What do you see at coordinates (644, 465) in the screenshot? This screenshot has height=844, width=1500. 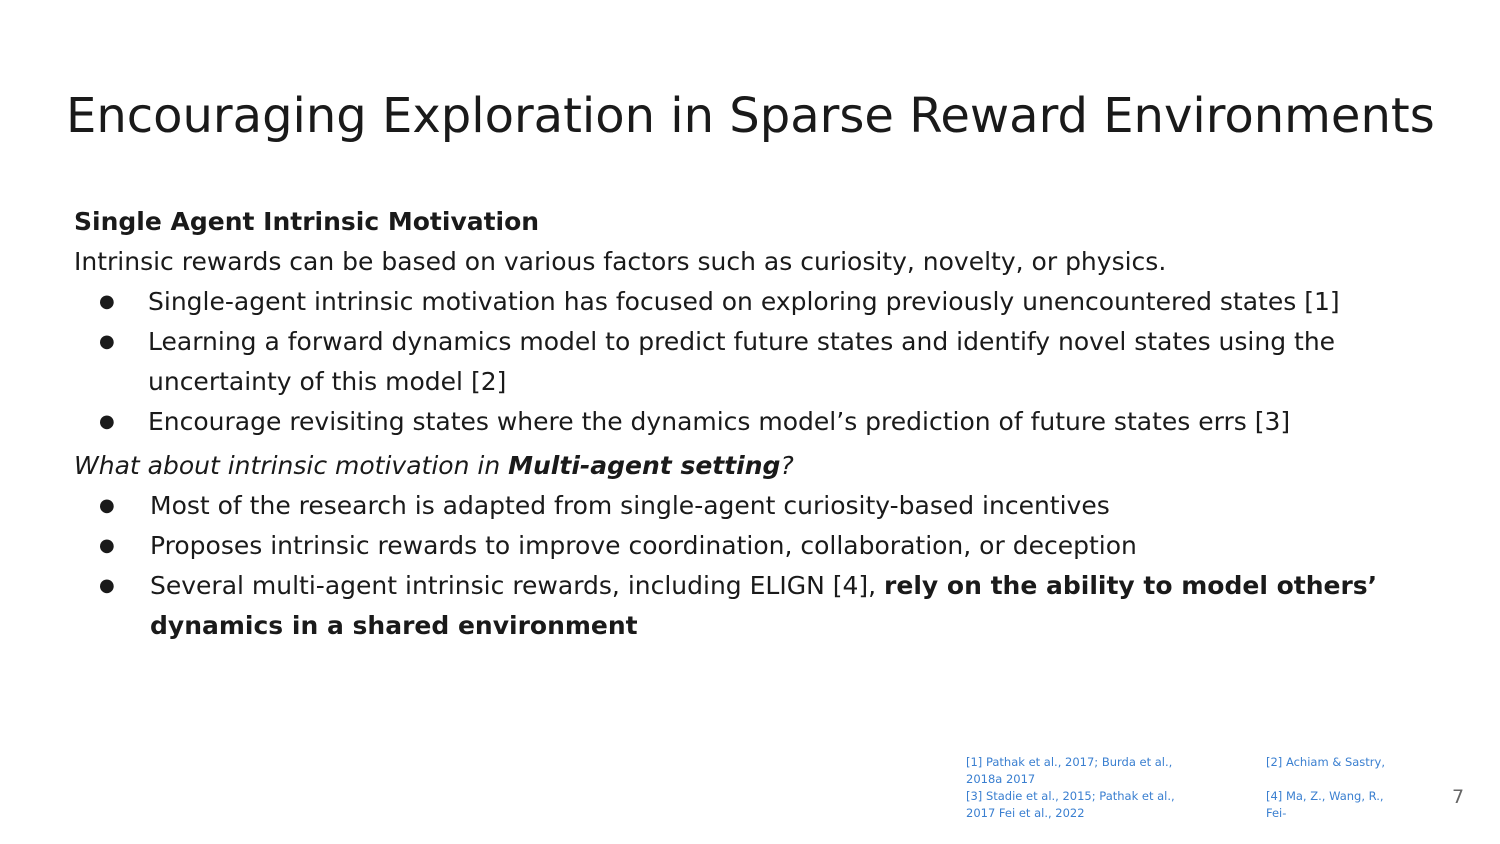 I see `question-emphasis: Multi-agent setting` at bounding box center [644, 465].